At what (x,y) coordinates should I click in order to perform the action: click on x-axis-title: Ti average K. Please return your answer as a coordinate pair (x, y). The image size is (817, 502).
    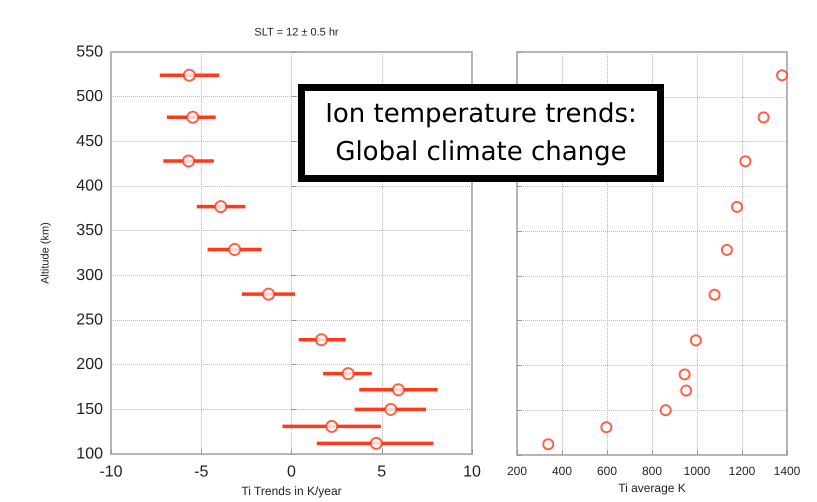
    Looking at the image, I should click on (652, 487).